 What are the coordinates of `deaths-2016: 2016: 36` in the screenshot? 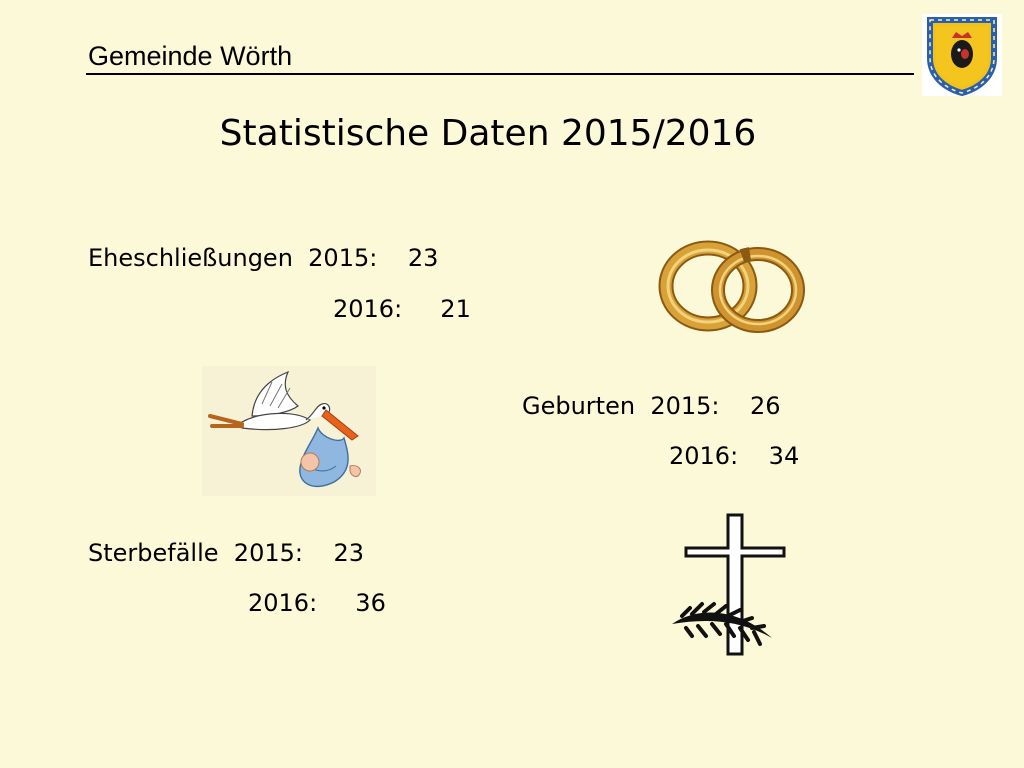 It's located at (317, 603).